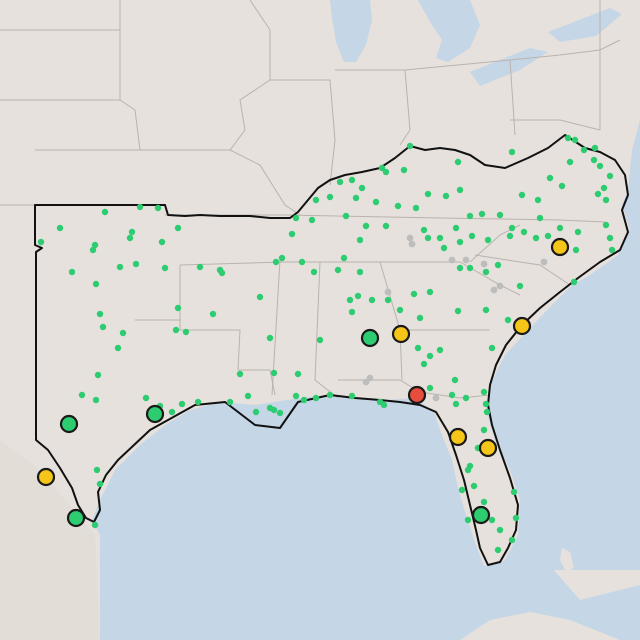 The image size is (640, 640). What do you see at coordinates (417, 395) in the screenshot?
I see `status-marker-red` at bounding box center [417, 395].